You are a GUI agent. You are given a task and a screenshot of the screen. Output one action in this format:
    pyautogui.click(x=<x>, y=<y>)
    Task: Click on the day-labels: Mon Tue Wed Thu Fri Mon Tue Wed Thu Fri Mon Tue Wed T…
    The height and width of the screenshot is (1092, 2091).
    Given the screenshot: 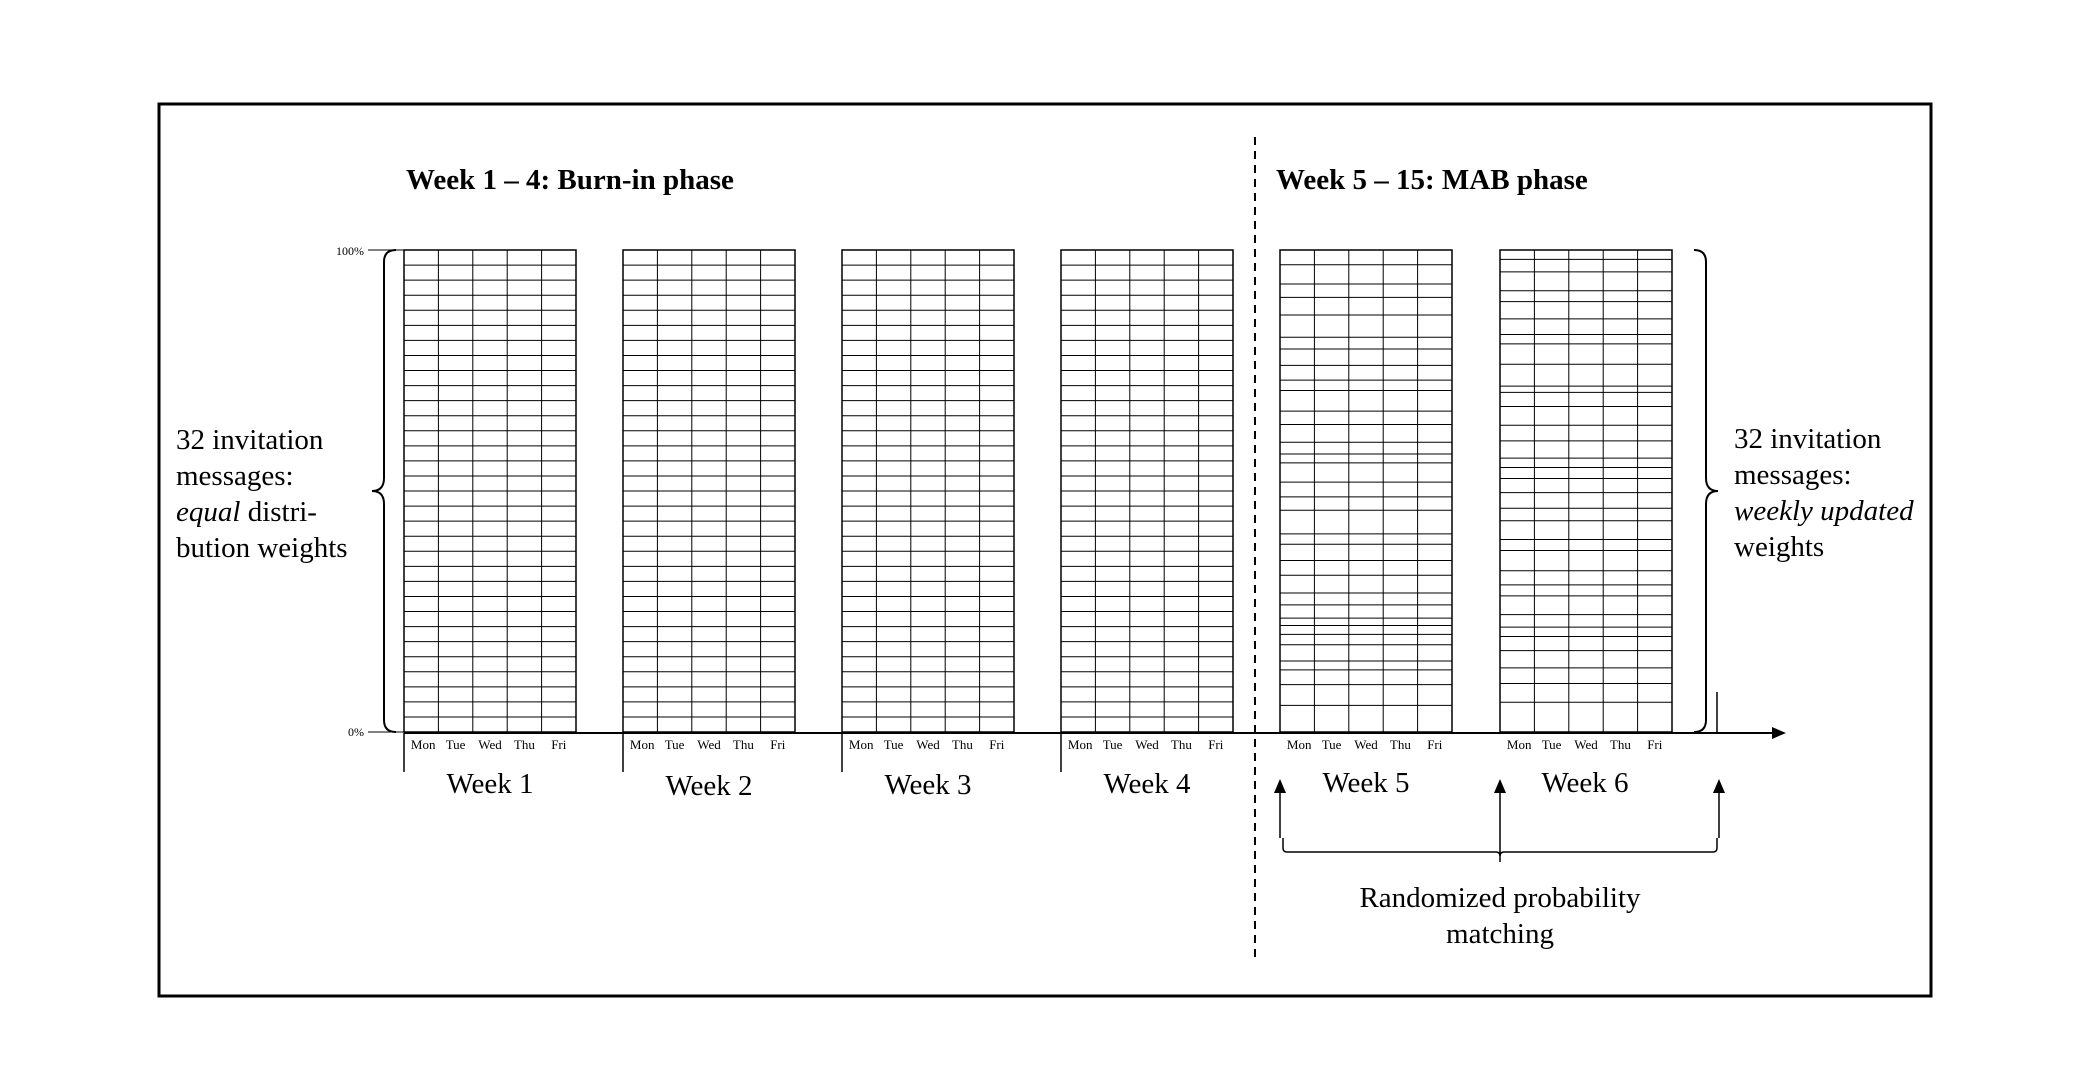 What is the action you would take?
    pyautogui.click(x=1037, y=744)
    